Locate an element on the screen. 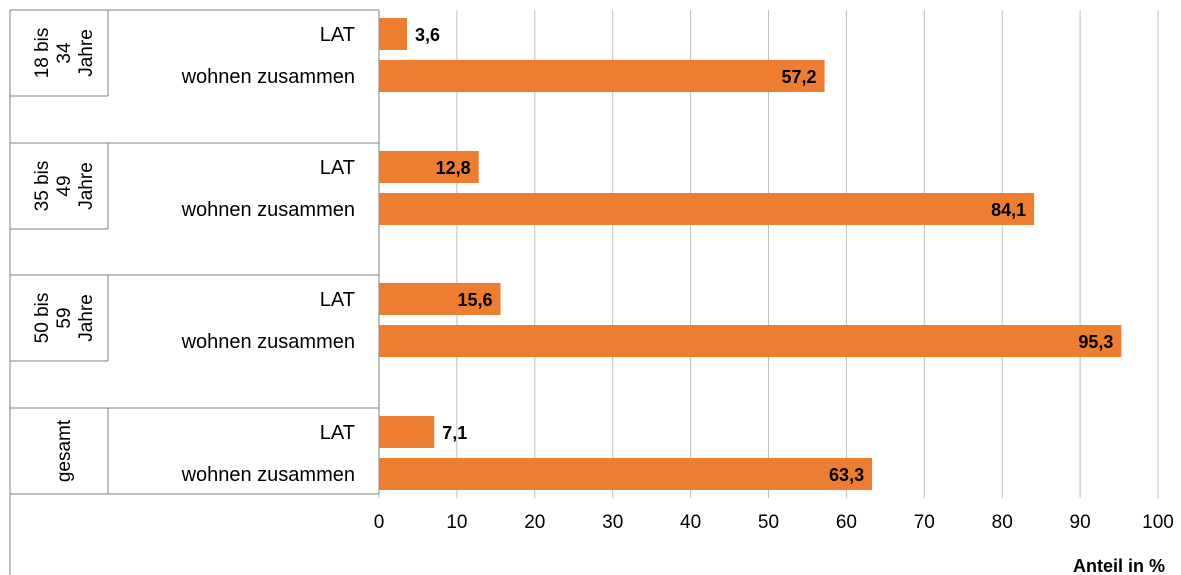 The width and height of the screenshot is (1181, 575). x-tick-label: 40 is located at coordinates (690, 522).